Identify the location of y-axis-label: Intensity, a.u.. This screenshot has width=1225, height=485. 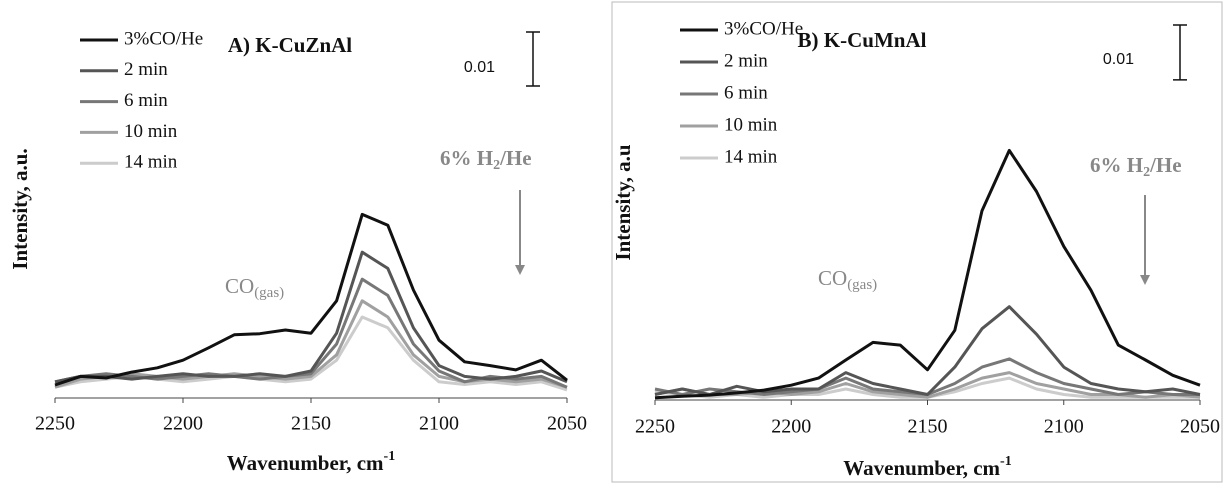
(20, 208).